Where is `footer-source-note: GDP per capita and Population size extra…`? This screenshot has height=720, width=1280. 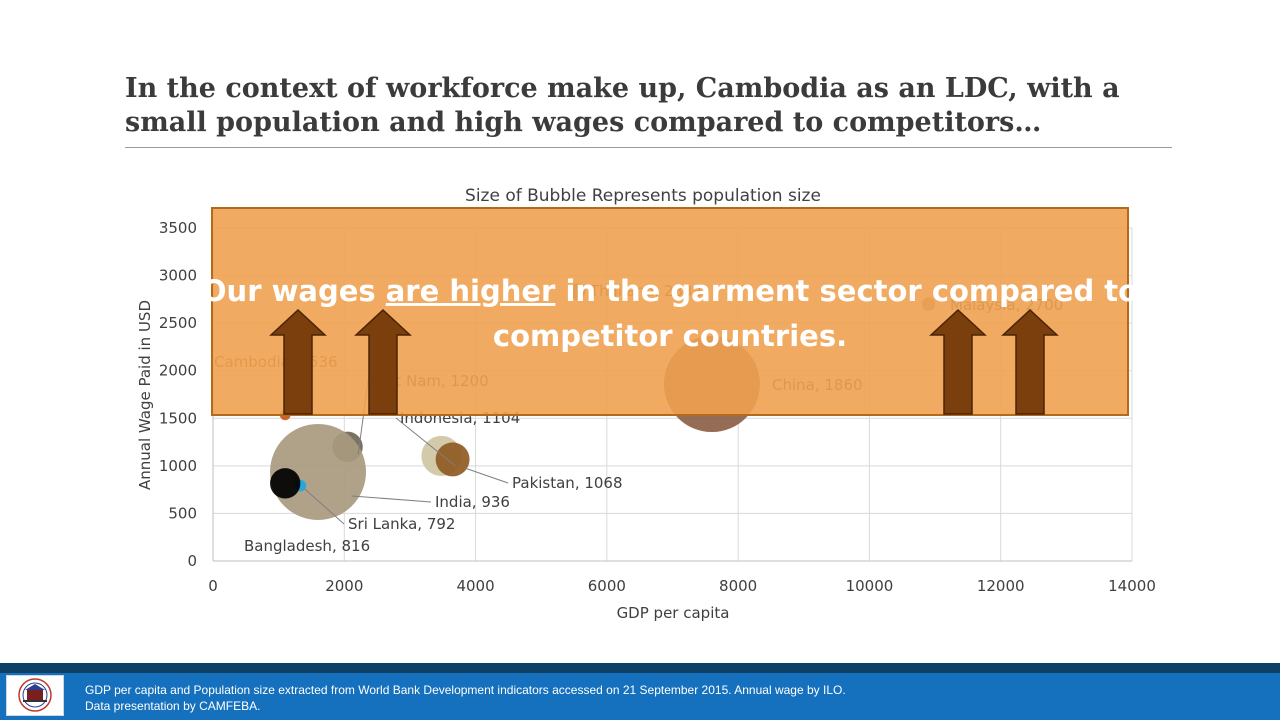
footer-source-note: GDP per capita and Population size extra… is located at coordinates (660, 698).